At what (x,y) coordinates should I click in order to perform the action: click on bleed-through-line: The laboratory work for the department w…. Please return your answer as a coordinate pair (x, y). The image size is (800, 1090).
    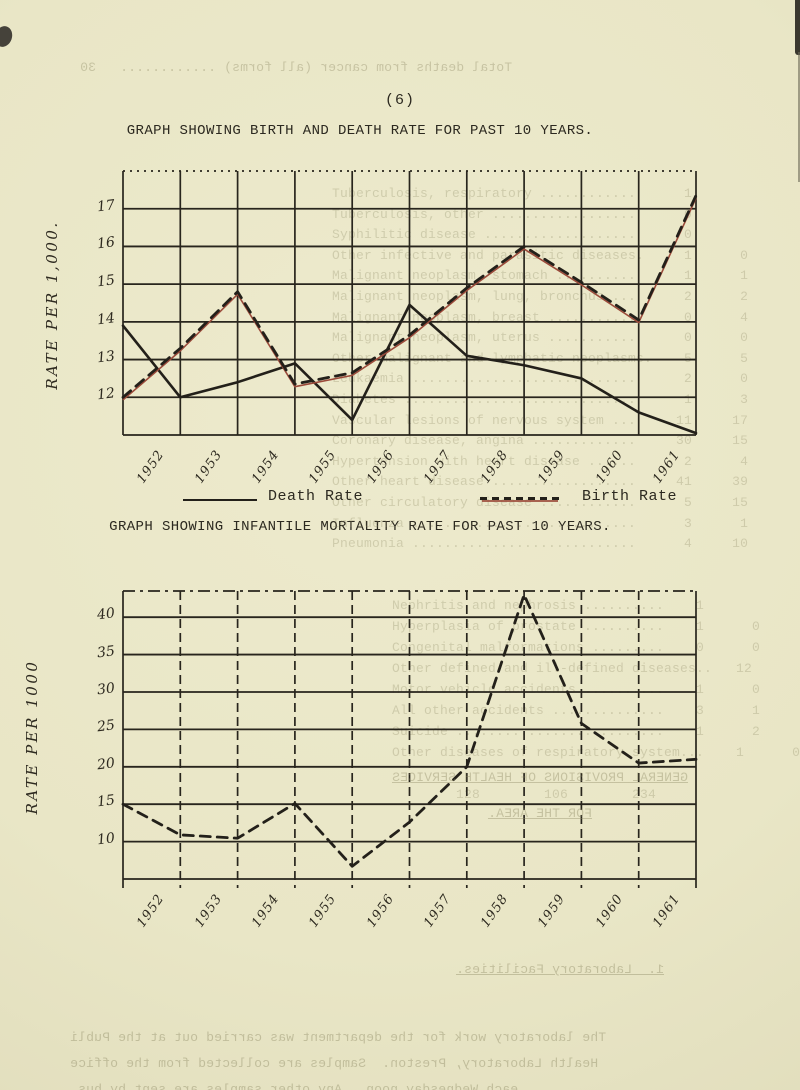
    Looking at the image, I should click on (338, 1037).